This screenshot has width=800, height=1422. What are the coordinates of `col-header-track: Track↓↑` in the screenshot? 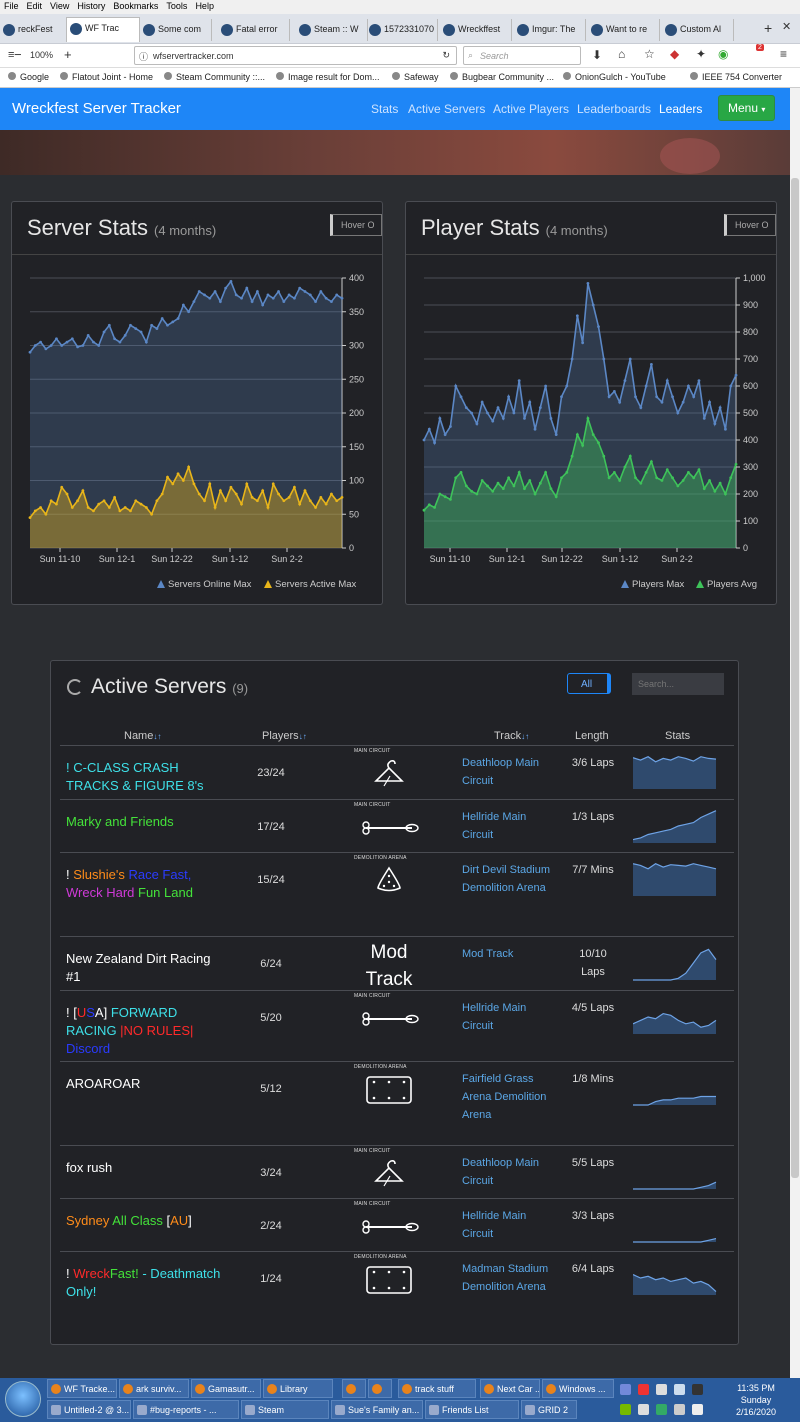 It's located at (511, 736).